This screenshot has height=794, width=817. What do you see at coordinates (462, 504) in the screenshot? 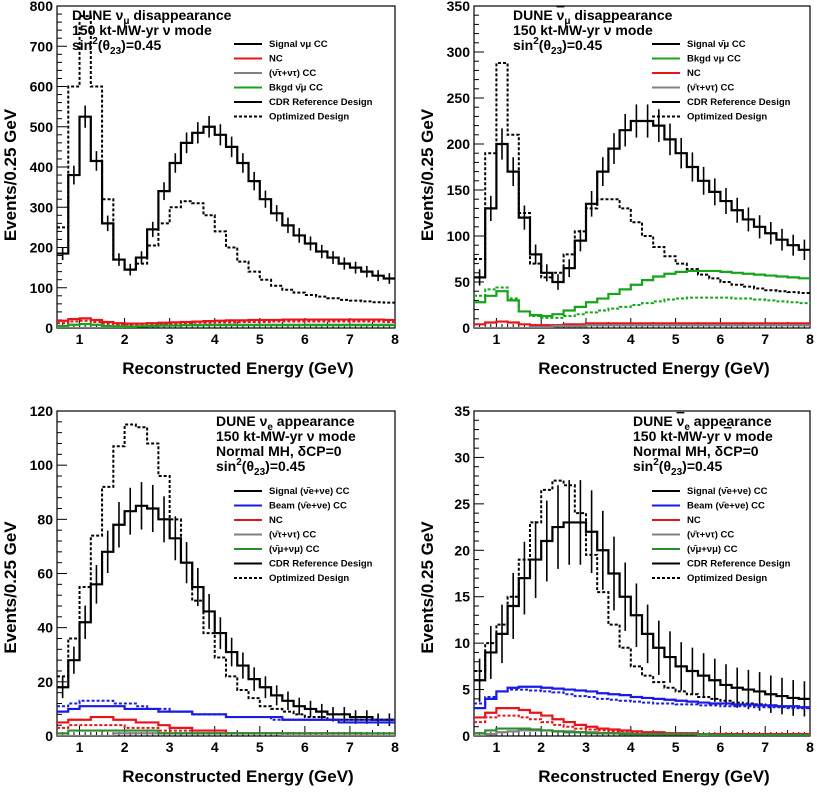
I see `y-tick-label: 25` at bounding box center [462, 504].